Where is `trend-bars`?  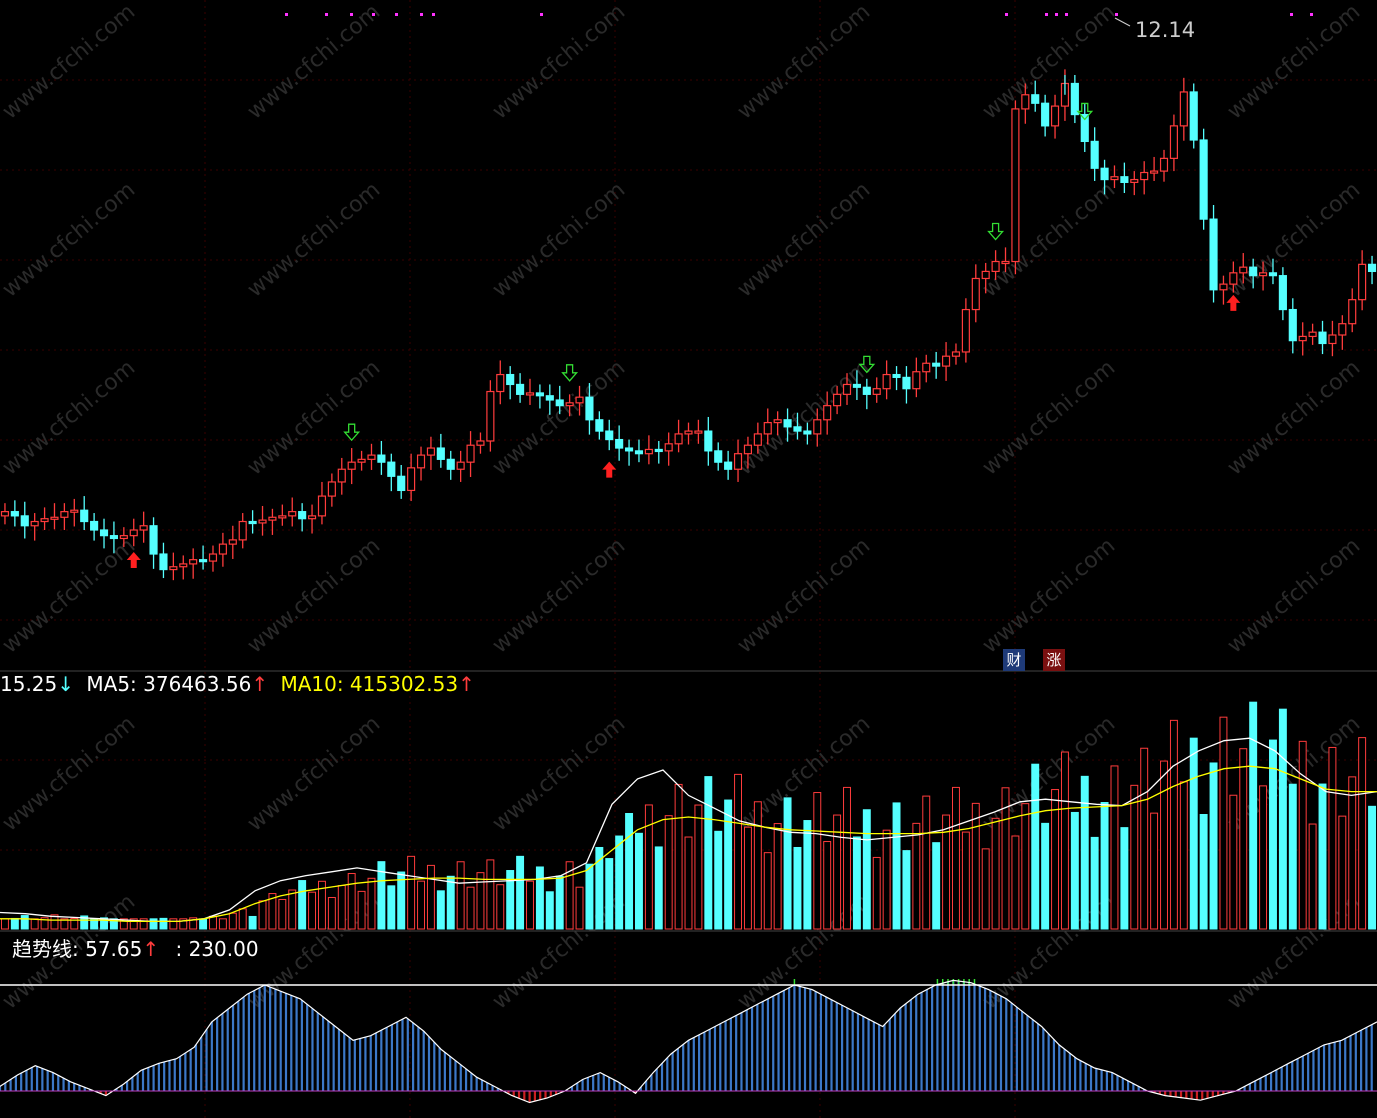 trend-bars is located at coordinates (688, 1041).